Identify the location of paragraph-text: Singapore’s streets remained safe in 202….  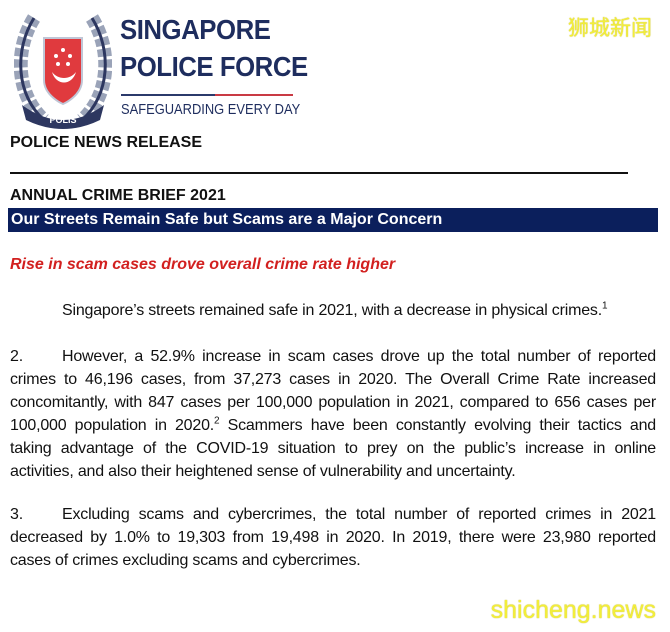
(332, 310).